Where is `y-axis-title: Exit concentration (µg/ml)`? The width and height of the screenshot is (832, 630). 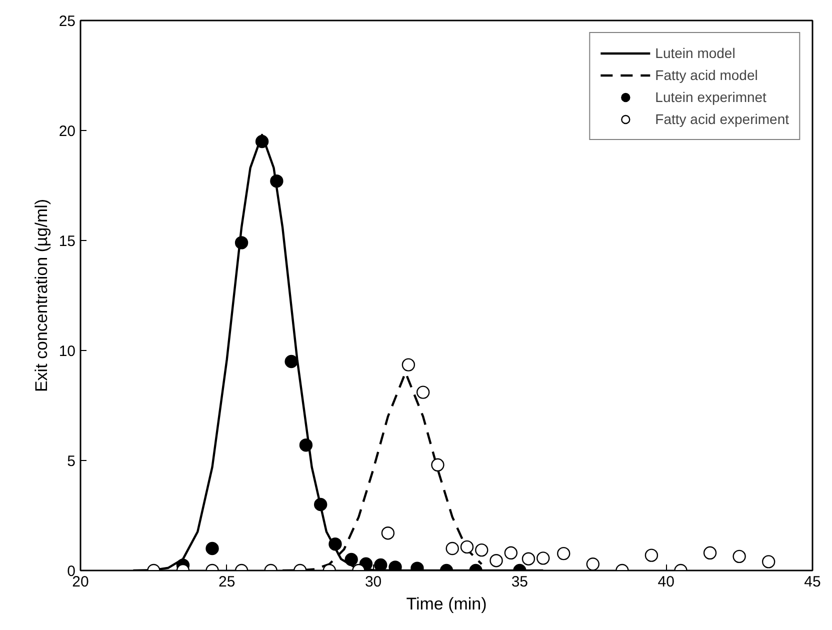 y-axis-title: Exit concentration (µg/ml) is located at coordinates (41, 295).